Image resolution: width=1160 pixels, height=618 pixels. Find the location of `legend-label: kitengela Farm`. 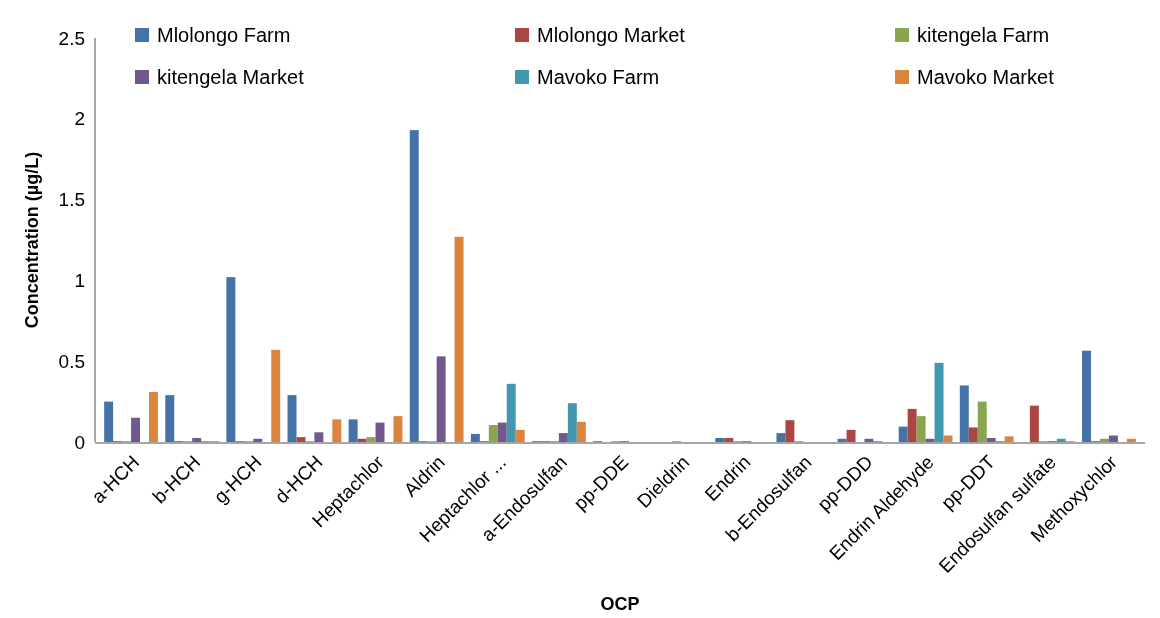

legend-label: kitengela Farm is located at coordinates (983, 35).